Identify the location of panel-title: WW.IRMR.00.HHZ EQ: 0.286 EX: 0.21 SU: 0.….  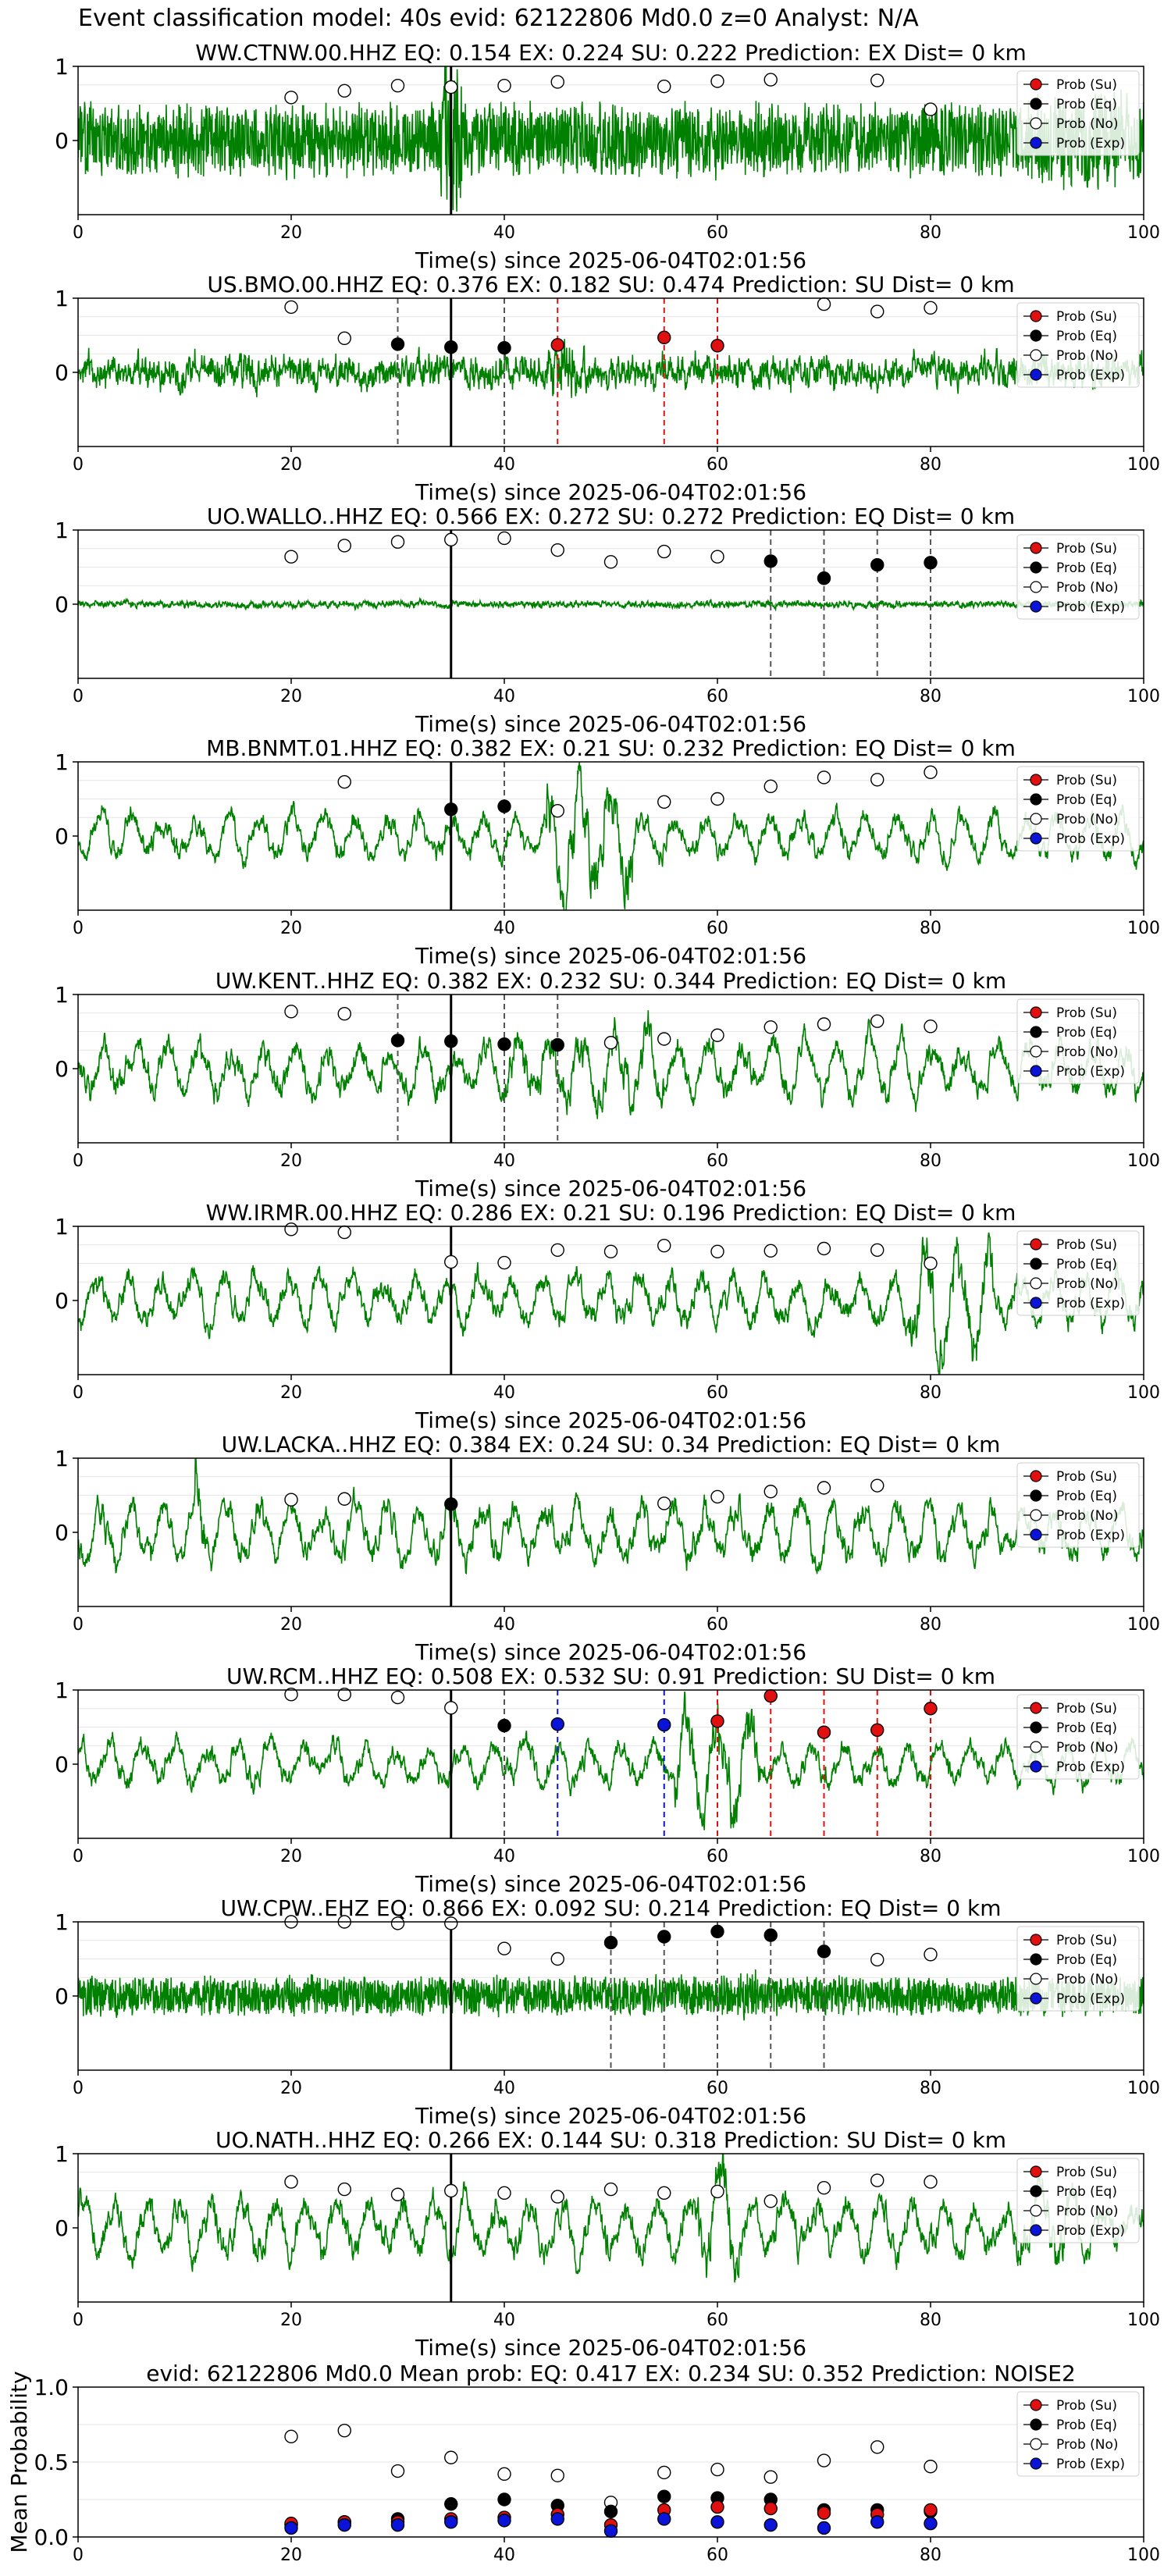
(611, 1213).